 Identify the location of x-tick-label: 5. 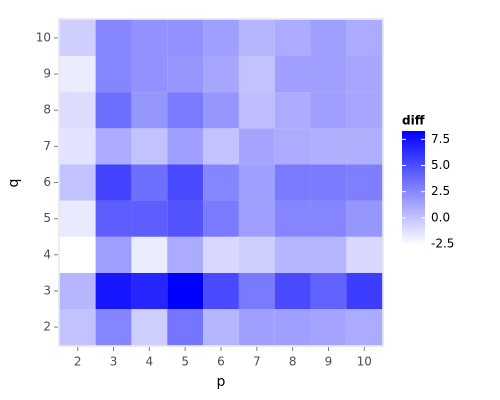
(185, 362).